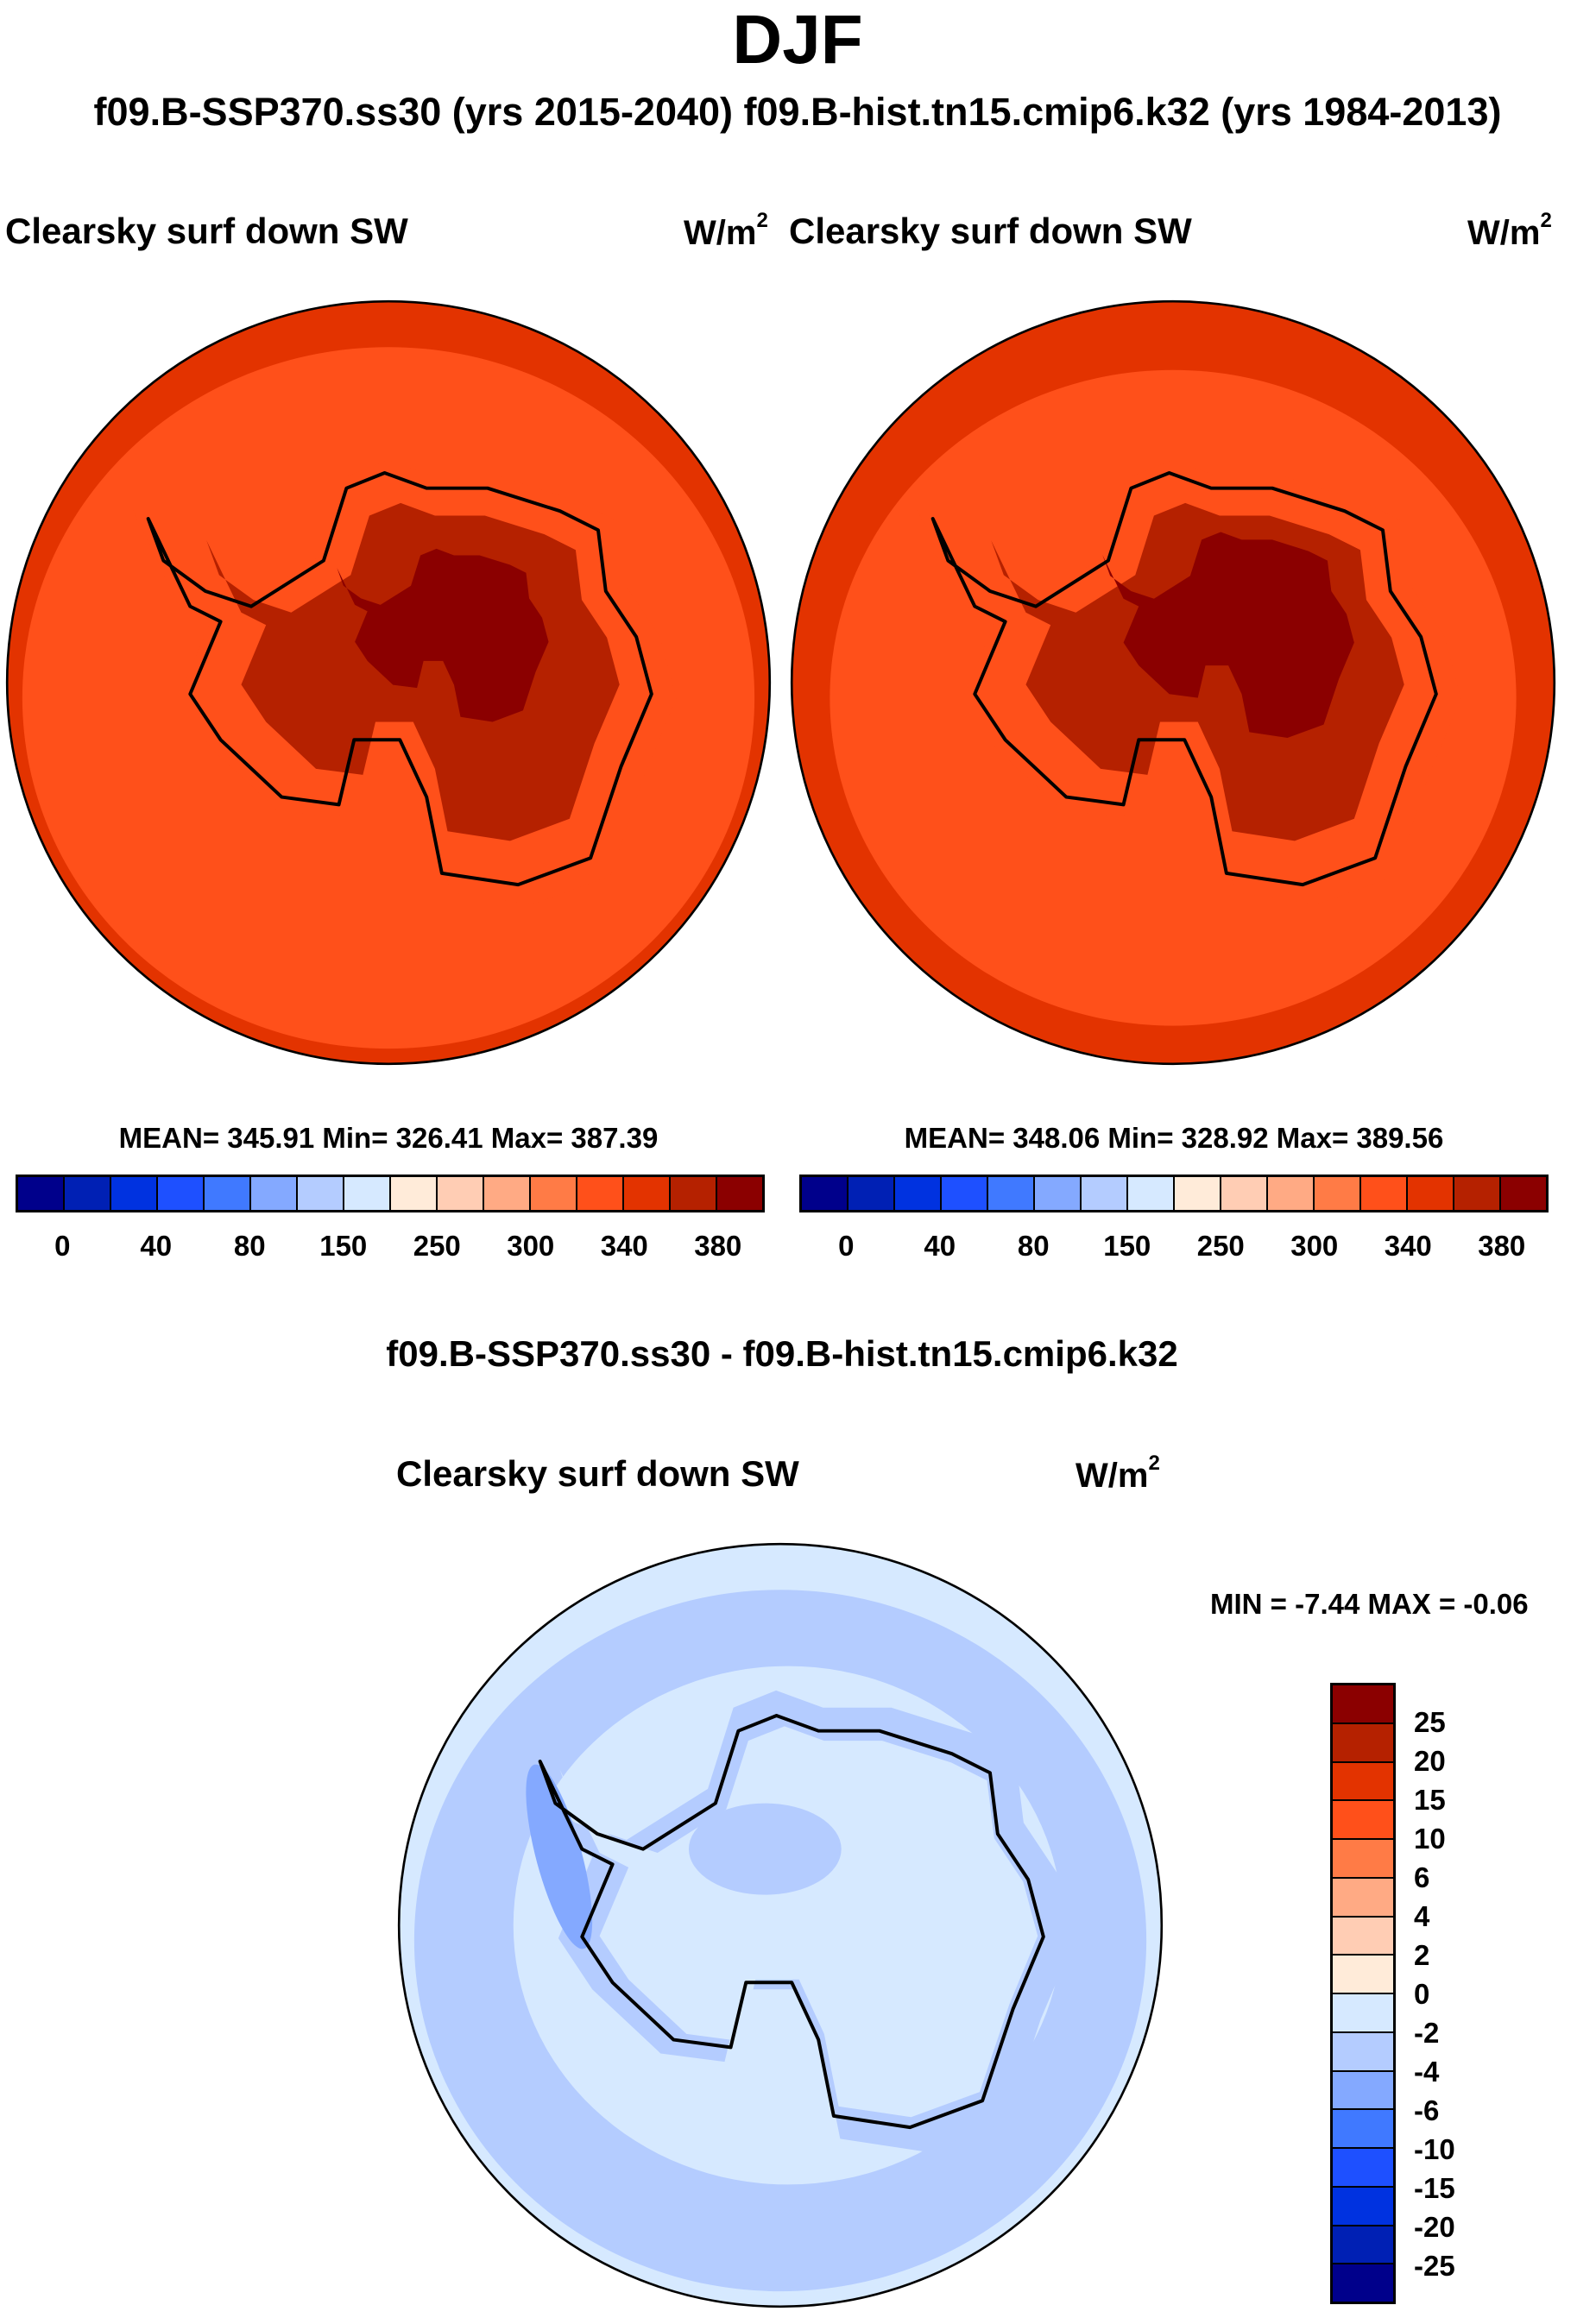 Image resolution: width=1596 pixels, height=2324 pixels. What do you see at coordinates (206, 231) in the screenshot?
I see `panel1-title: Clearsky surf down SW` at bounding box center [206, 231].